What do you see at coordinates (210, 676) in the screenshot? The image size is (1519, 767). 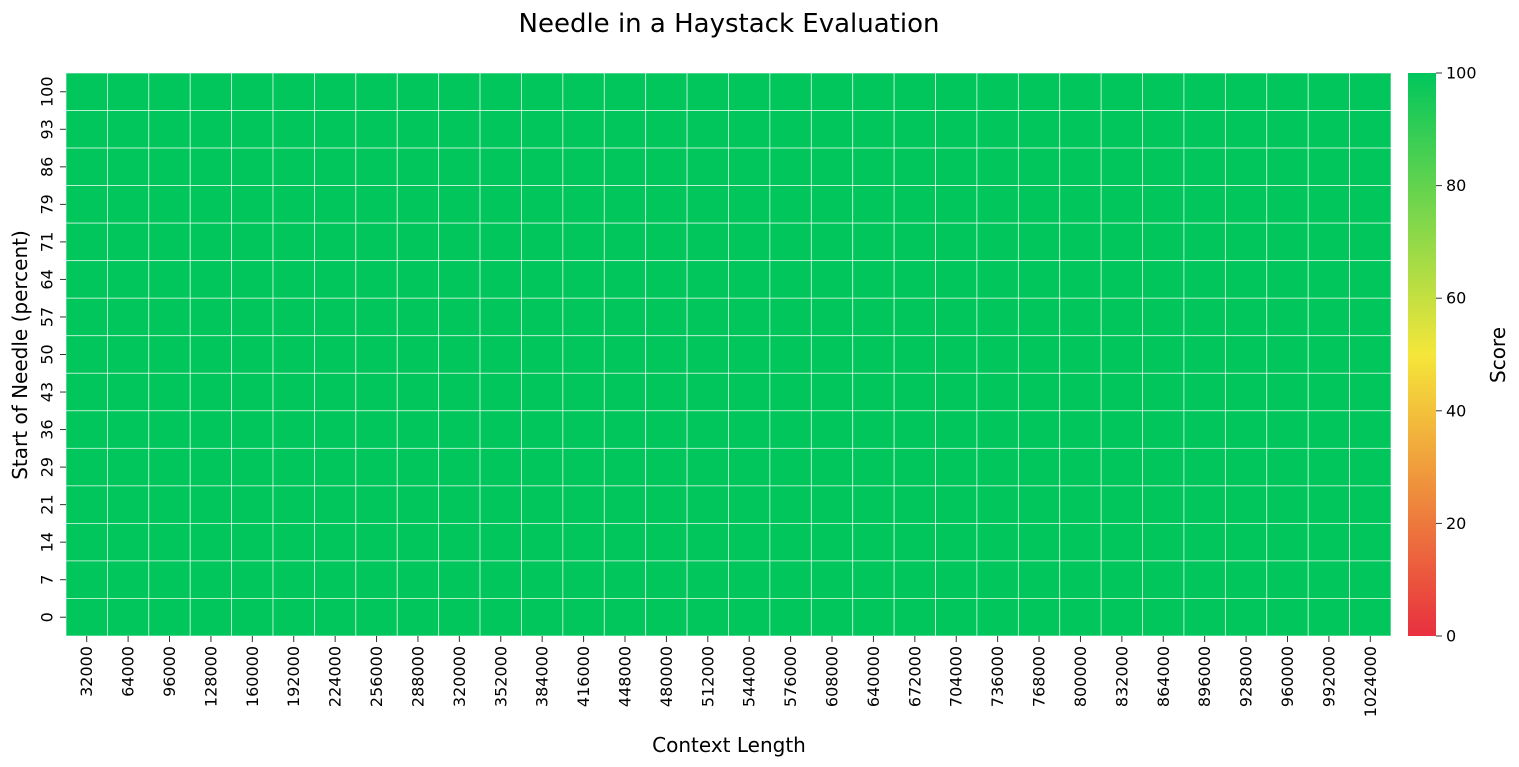 I see `x-tick-label: 128000` at bounding box center [210, 676].